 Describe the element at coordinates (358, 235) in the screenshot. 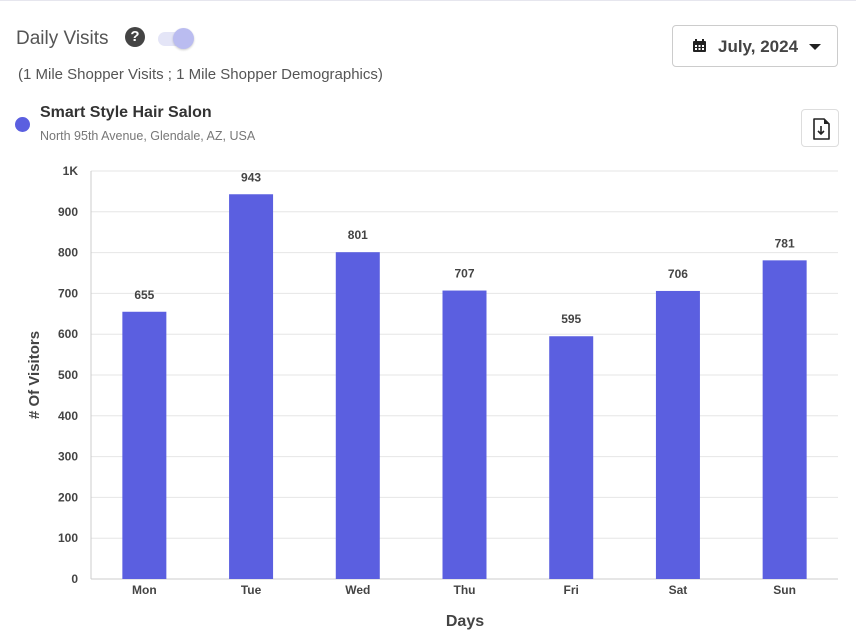

I see `data-label: 801` at that location.